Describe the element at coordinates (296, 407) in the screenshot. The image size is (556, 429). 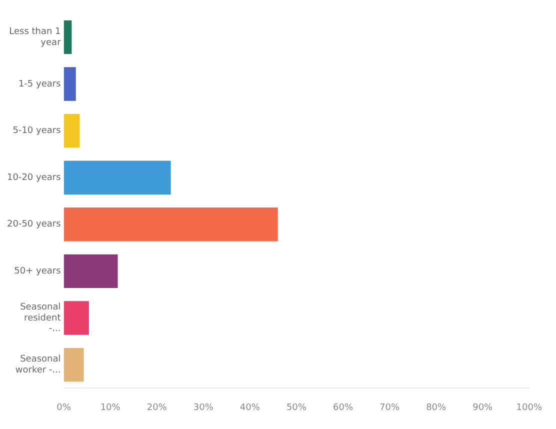
I see `x-tick-label: 50%` at that location.